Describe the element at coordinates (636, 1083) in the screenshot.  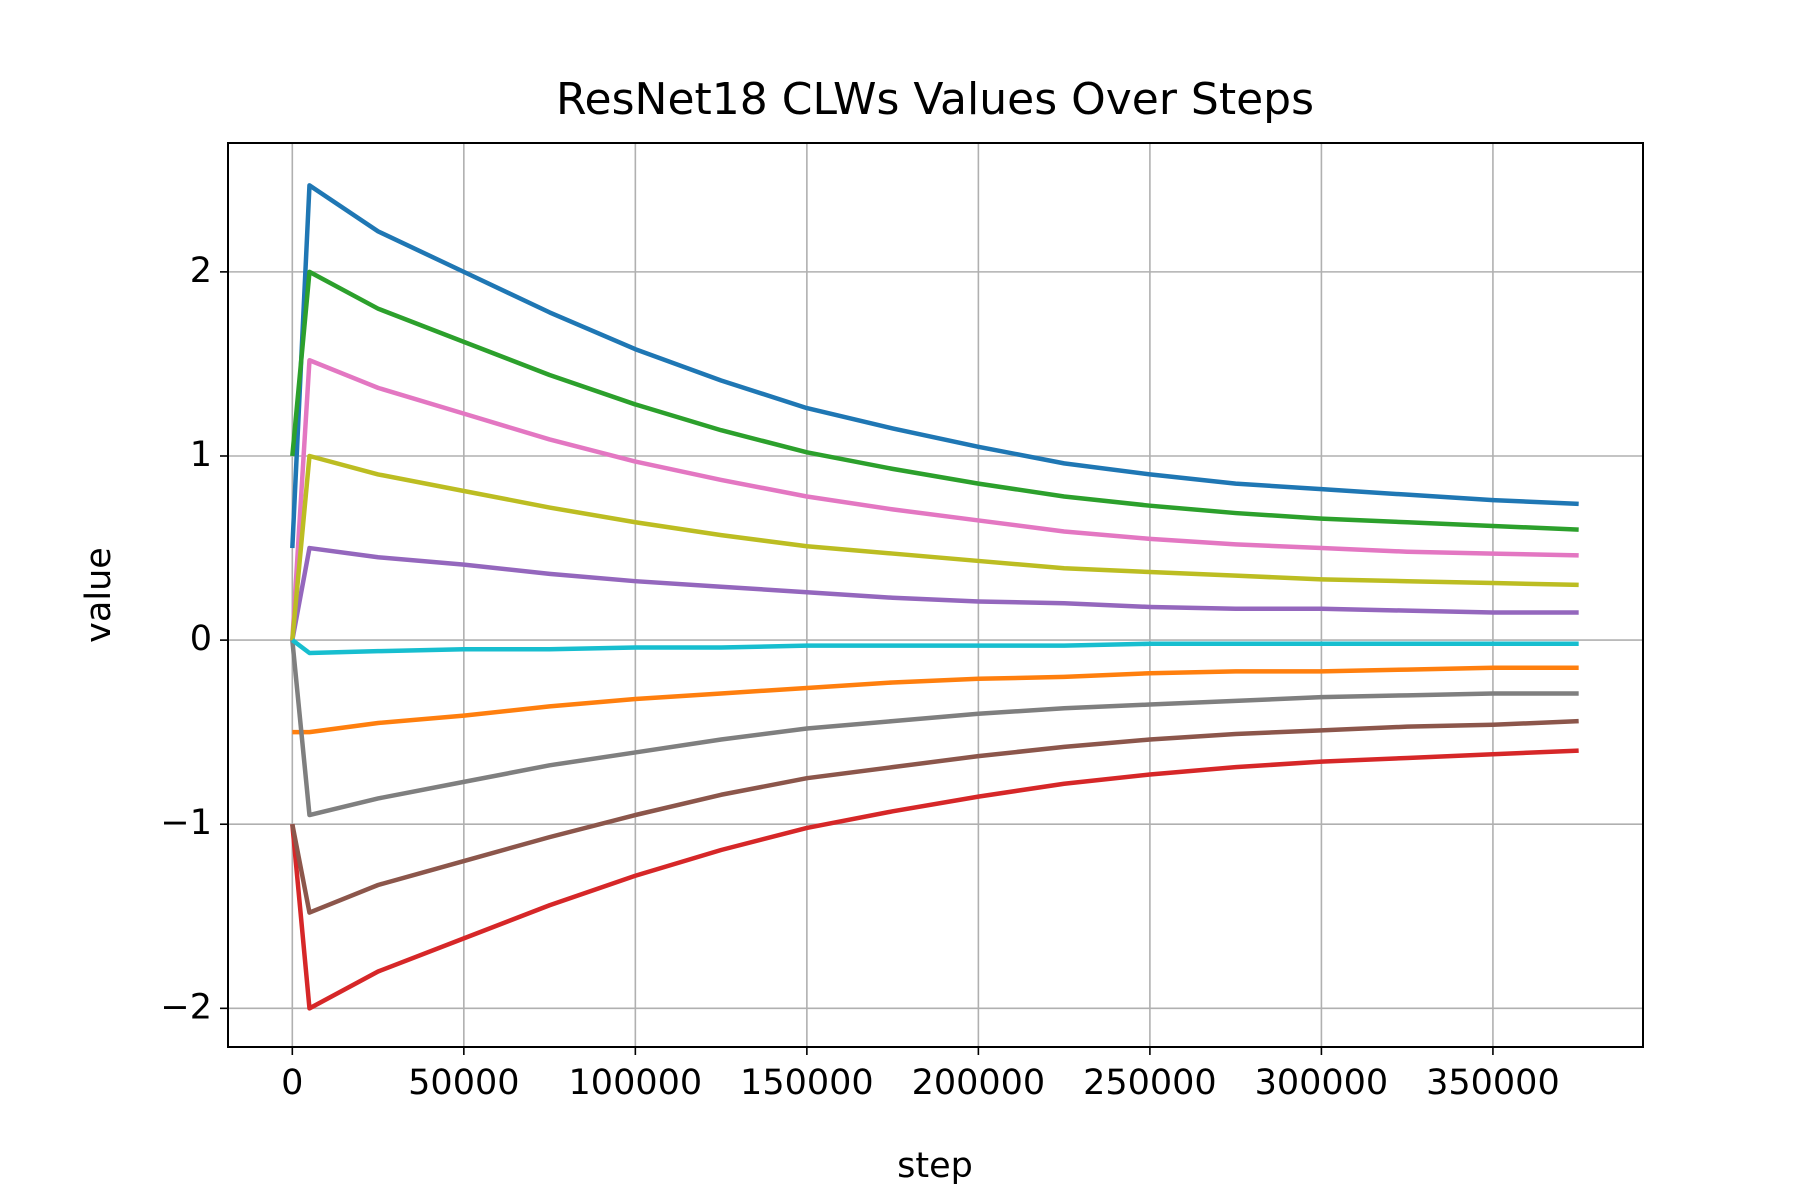
I see `x-tick-label: 100000` at that location.